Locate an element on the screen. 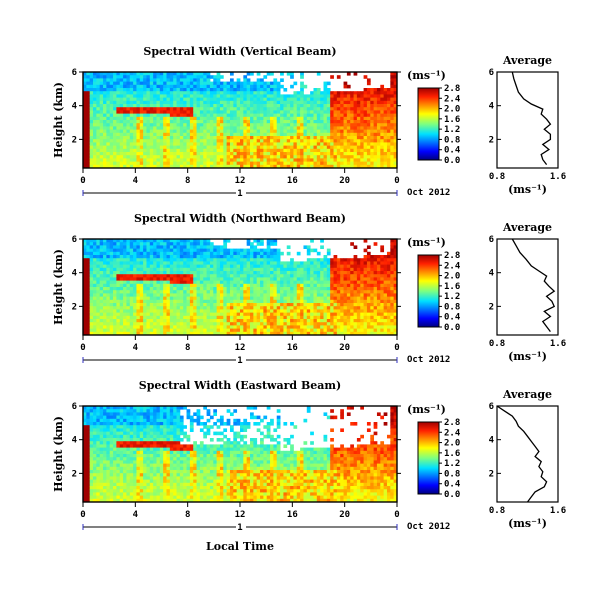  colorbar-tick-label: 2.4 is located at coordinates (452, 99).